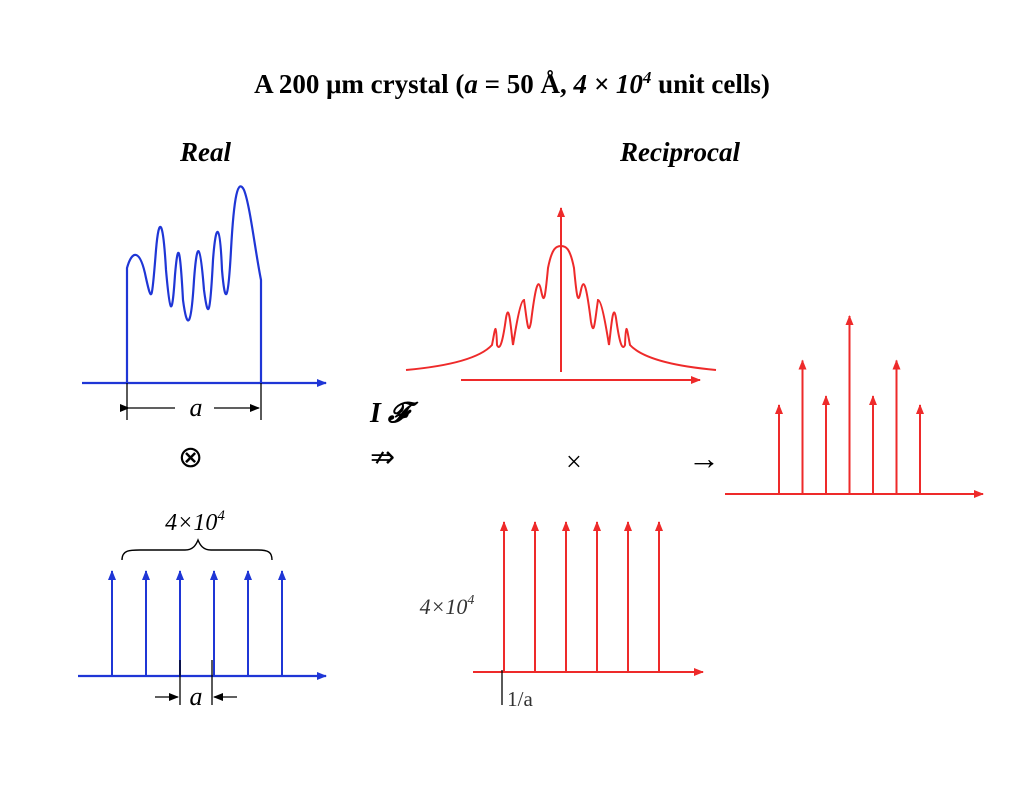  I want to click on reciprocal-lattice-count: 4×10⁴, so click(447, 606).